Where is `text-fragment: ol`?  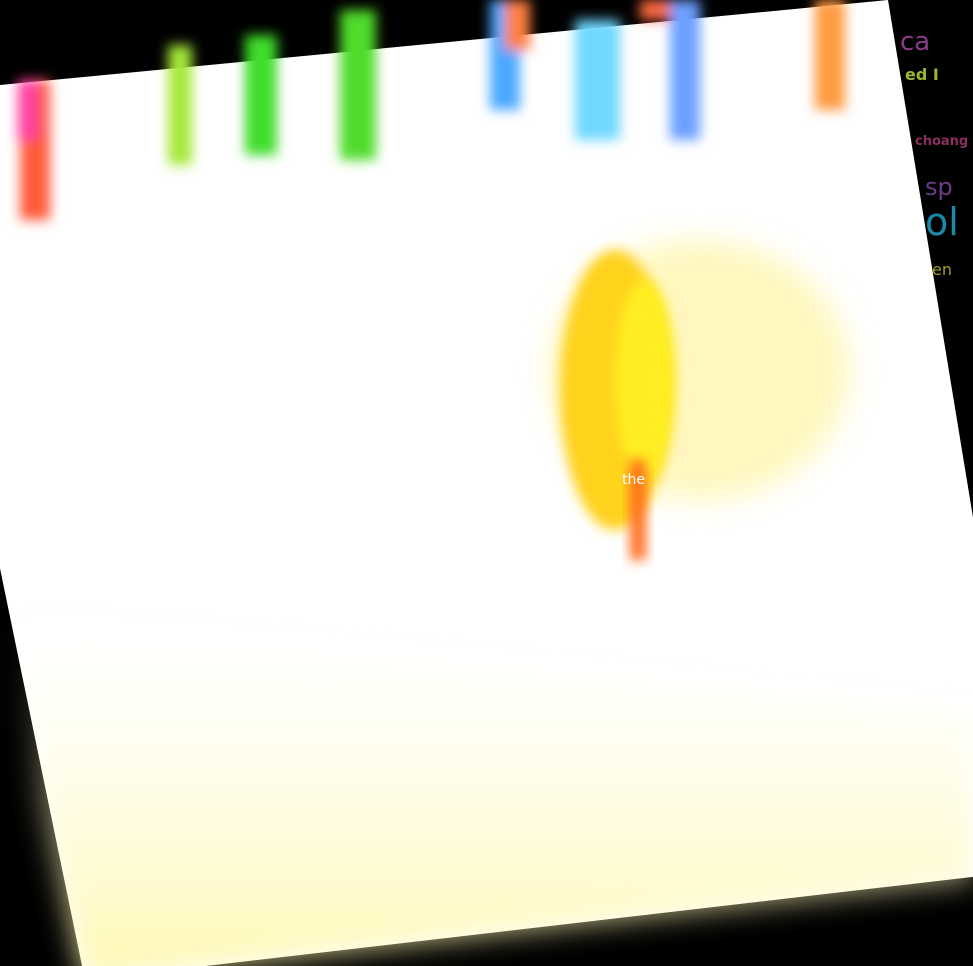
text-fragment: ol is located at coordinates (942, 222).